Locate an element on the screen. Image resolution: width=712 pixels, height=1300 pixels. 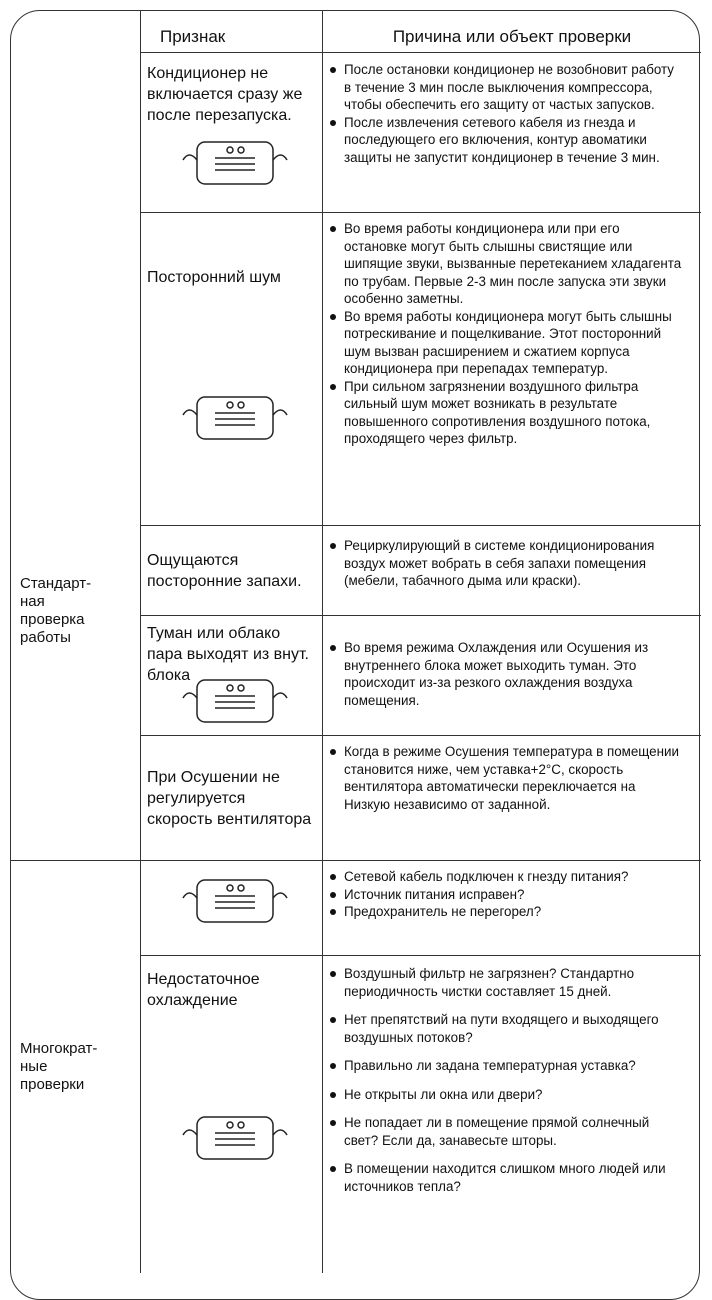
label-line: Многократ- is located at coordinates (59, 1048).